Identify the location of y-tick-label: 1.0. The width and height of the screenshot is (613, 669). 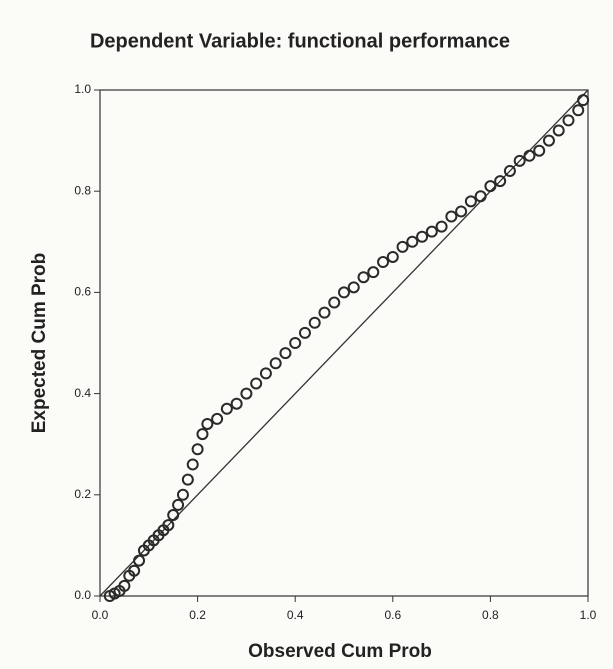
(82, 89).